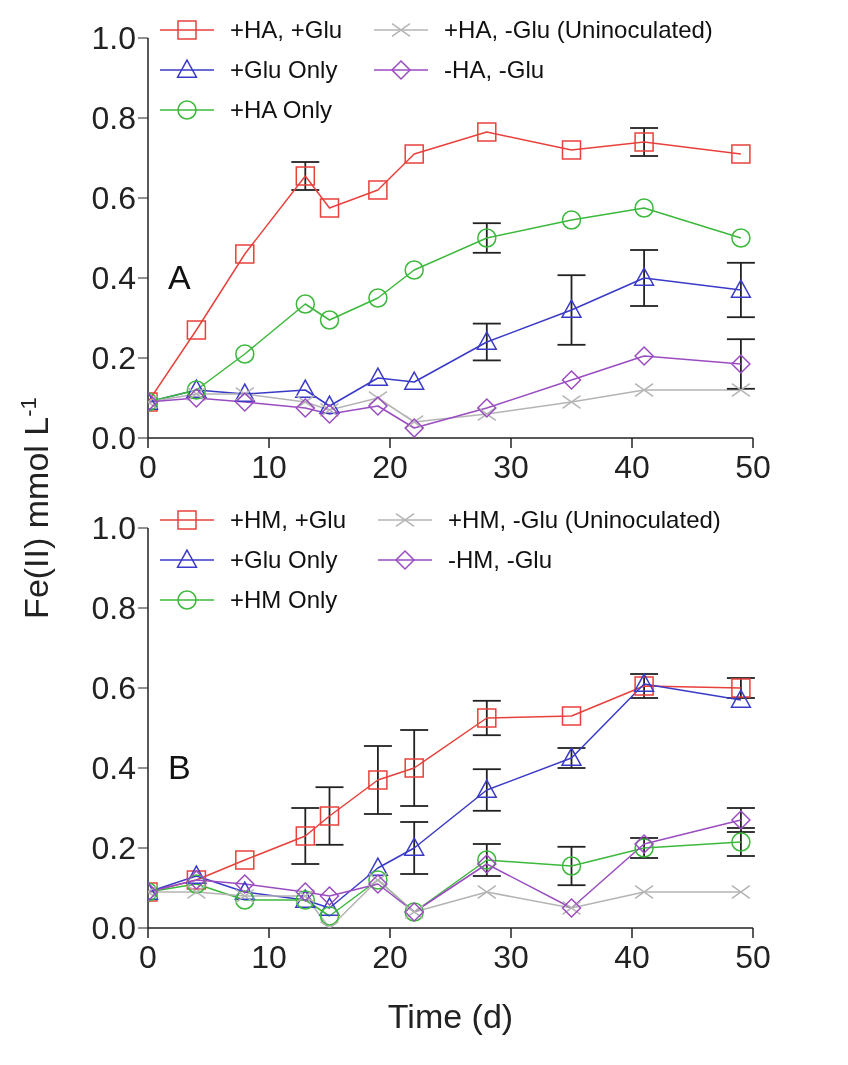 Image resolution: width=848 pixels, height=1065 pixels. What do you see at coordinates (584, 520) in the screenshot?
I see `legend-label: +HM, -Glu (Uninoculated)` at bounding box center [584, 520].